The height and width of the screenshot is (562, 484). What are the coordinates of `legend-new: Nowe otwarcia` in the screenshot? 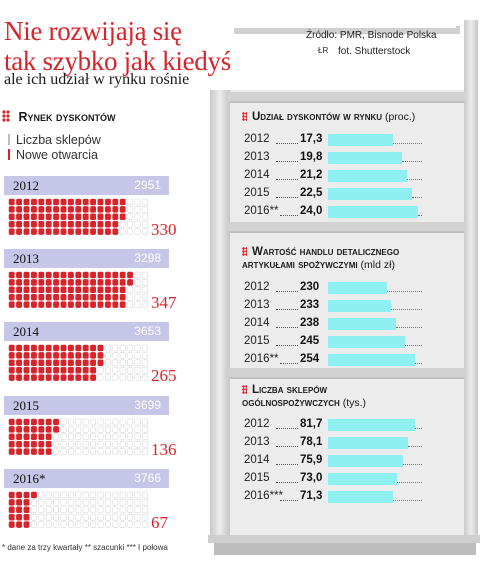 It's located at (53, 155).